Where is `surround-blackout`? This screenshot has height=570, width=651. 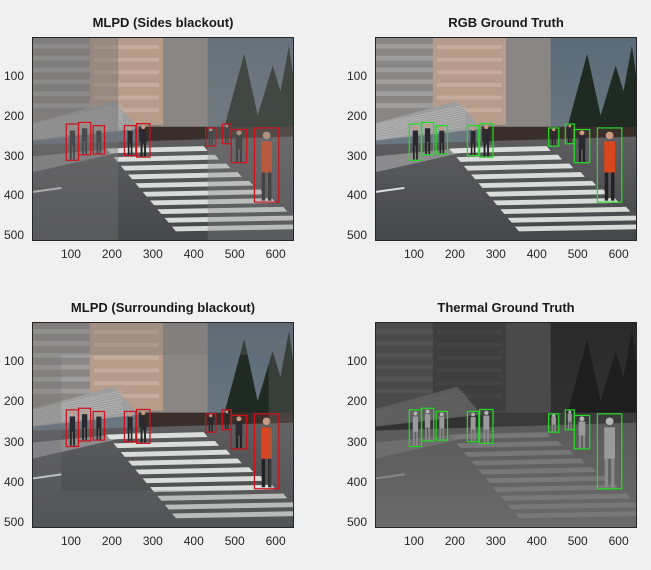 surround-blackout is located at coordinates (163, 425).